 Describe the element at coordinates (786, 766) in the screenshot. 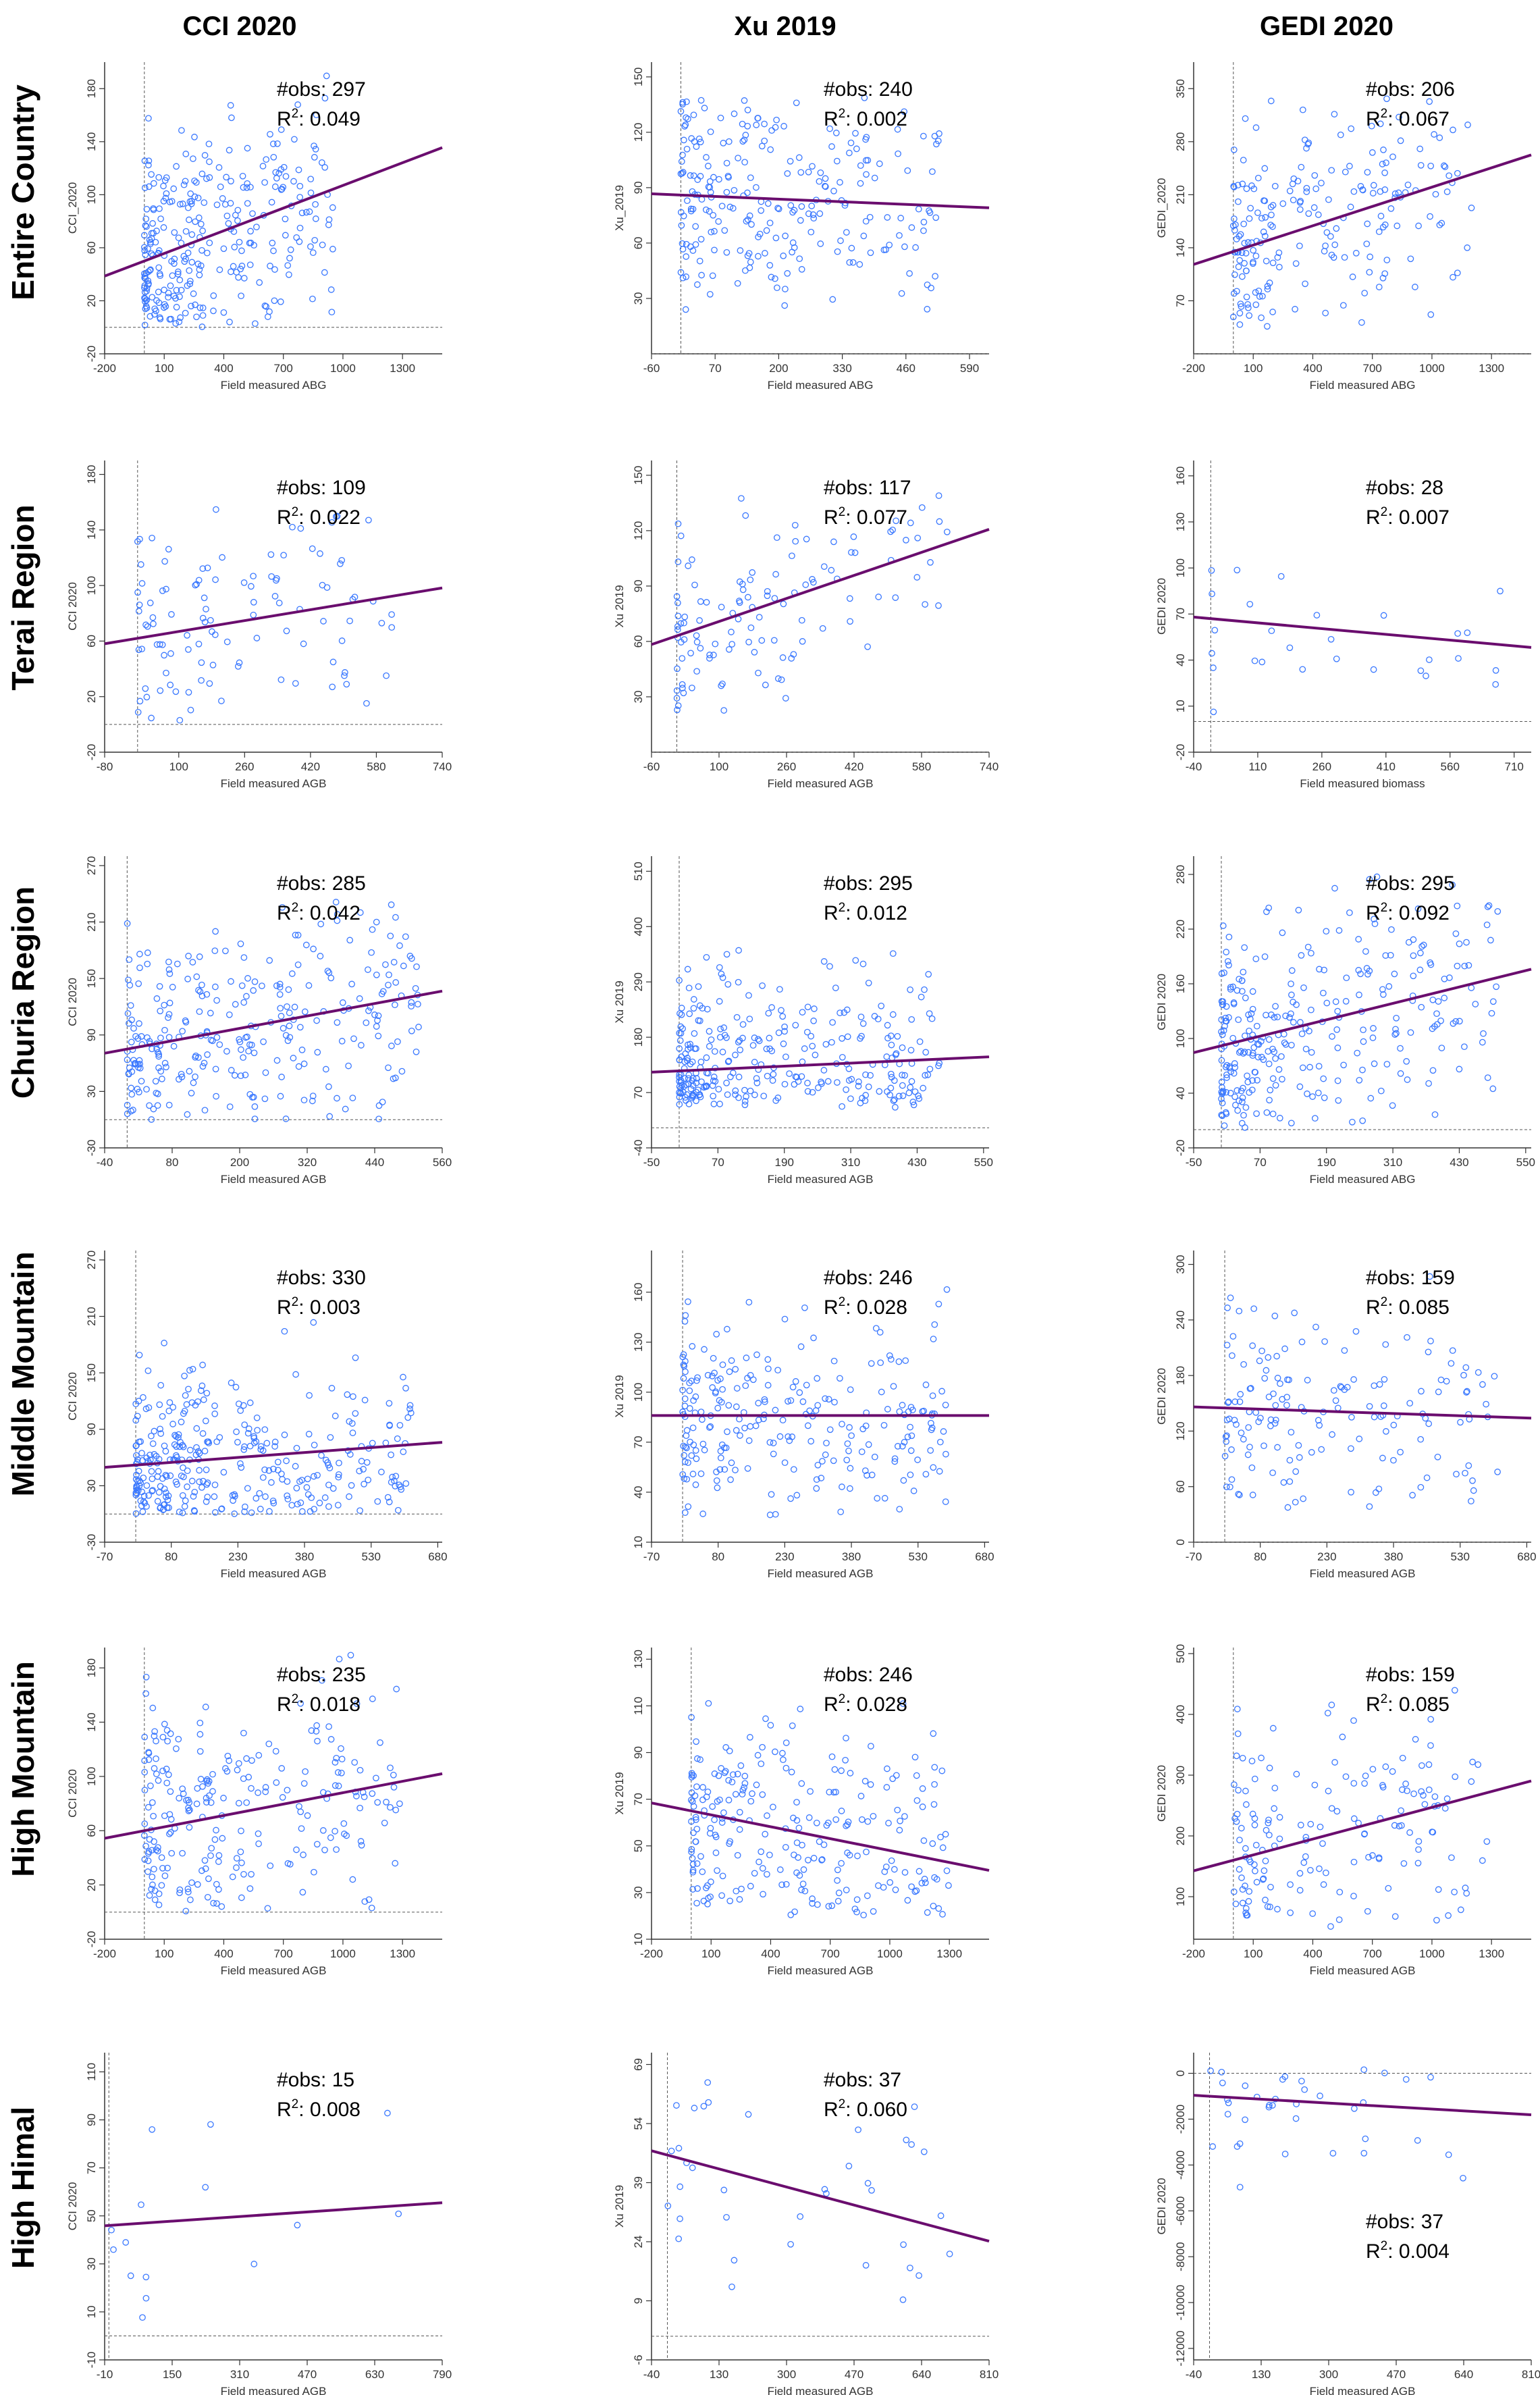

I see `x-tick-label: 260` at that location.